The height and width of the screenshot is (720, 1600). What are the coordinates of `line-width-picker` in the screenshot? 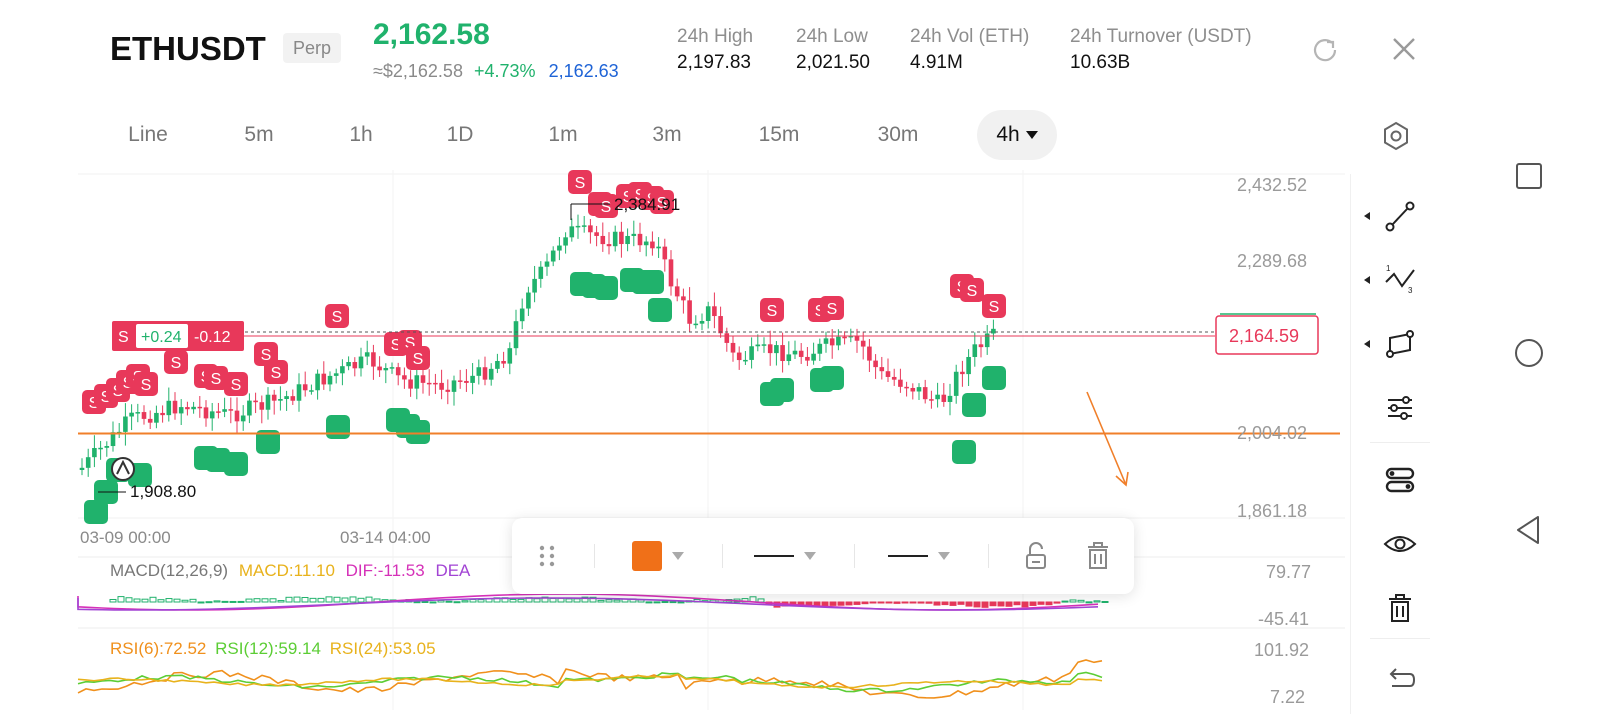 It's located at (787, 556).